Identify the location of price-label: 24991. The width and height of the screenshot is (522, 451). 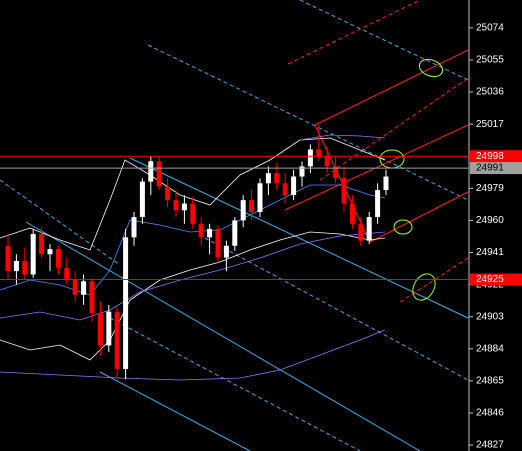
(490, 168).